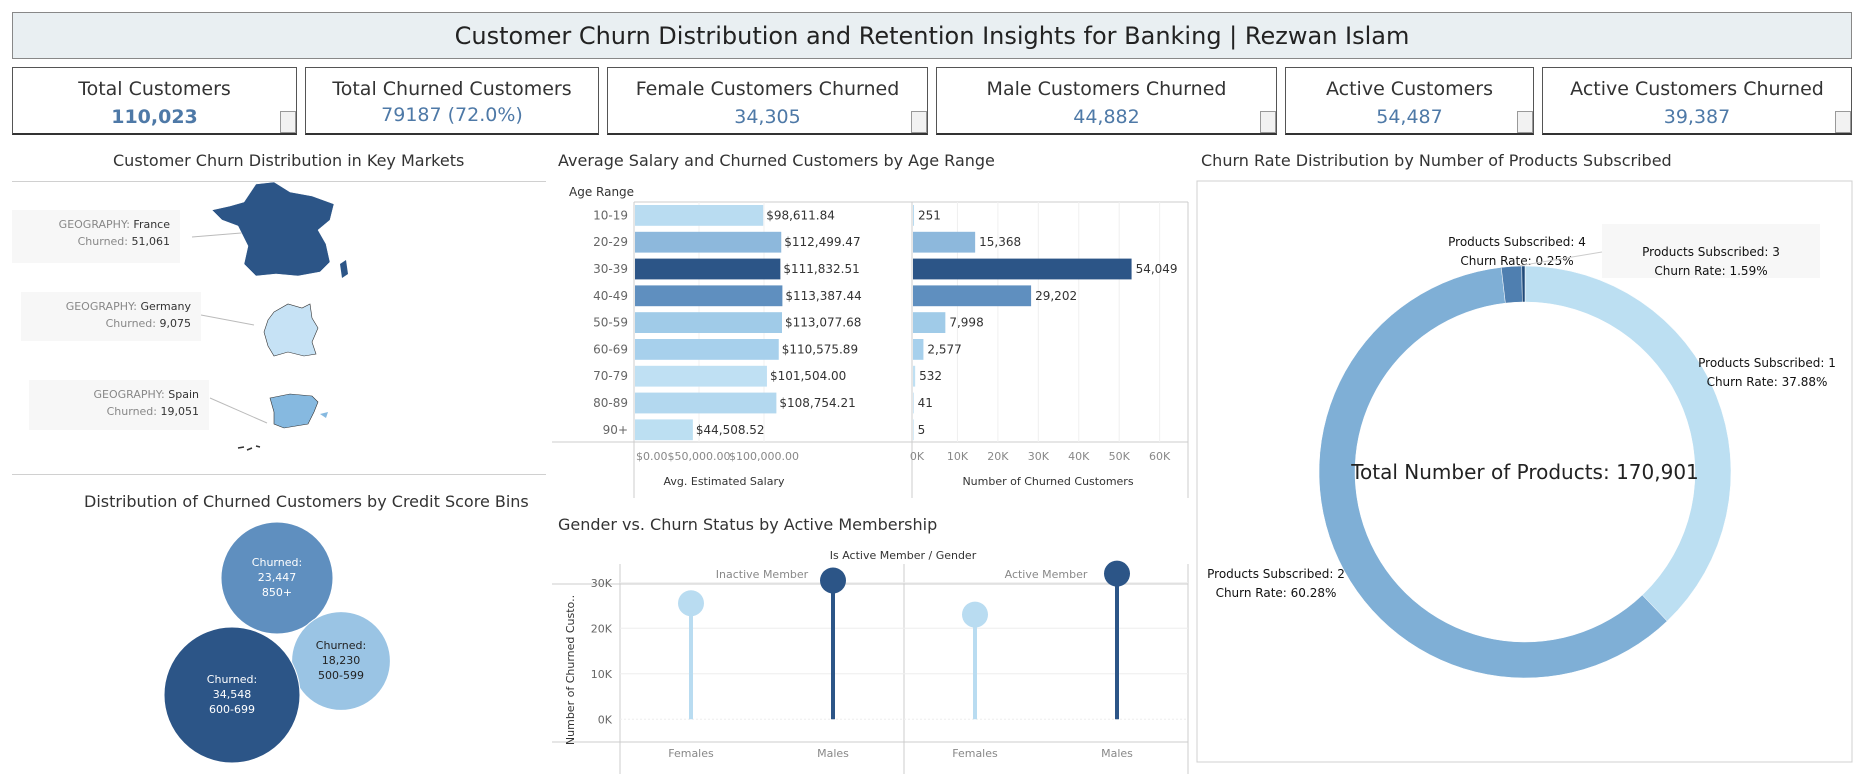 The image size is (1864, 774). What do you see at coordinates (610, 349) in the screenshot?
I see `age-range-label: 60-69` at bounding box center [610, 349].